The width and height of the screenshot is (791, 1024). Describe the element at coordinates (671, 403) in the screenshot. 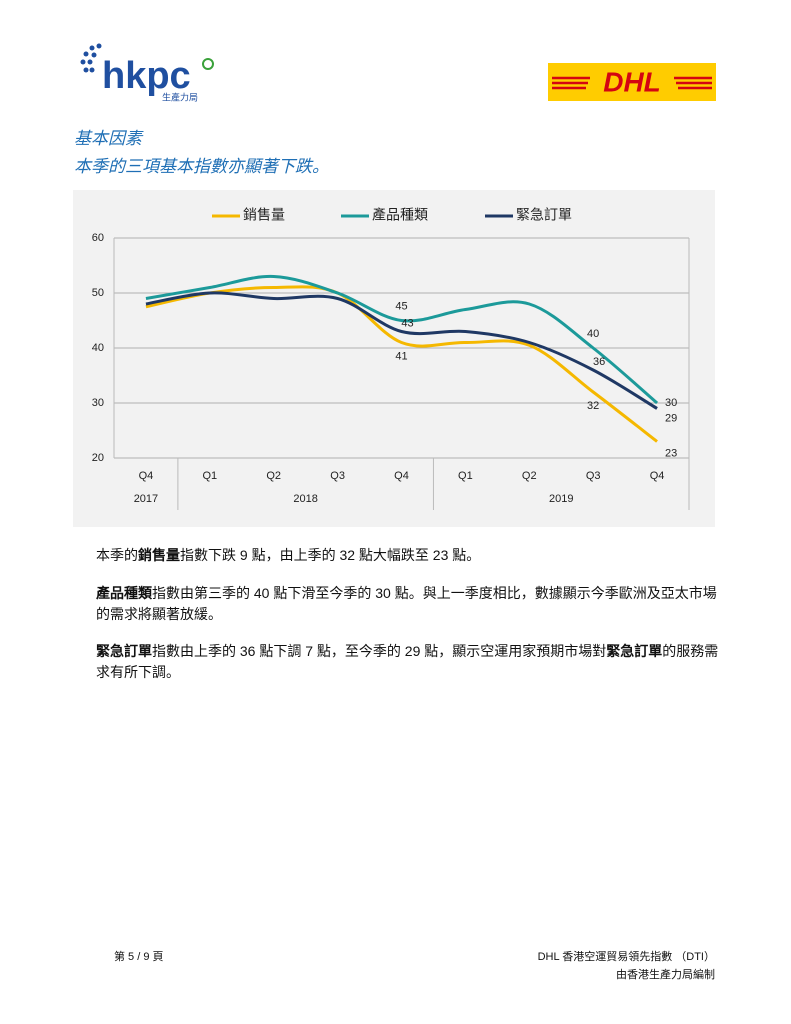

I see `data-label: 30` at that location.